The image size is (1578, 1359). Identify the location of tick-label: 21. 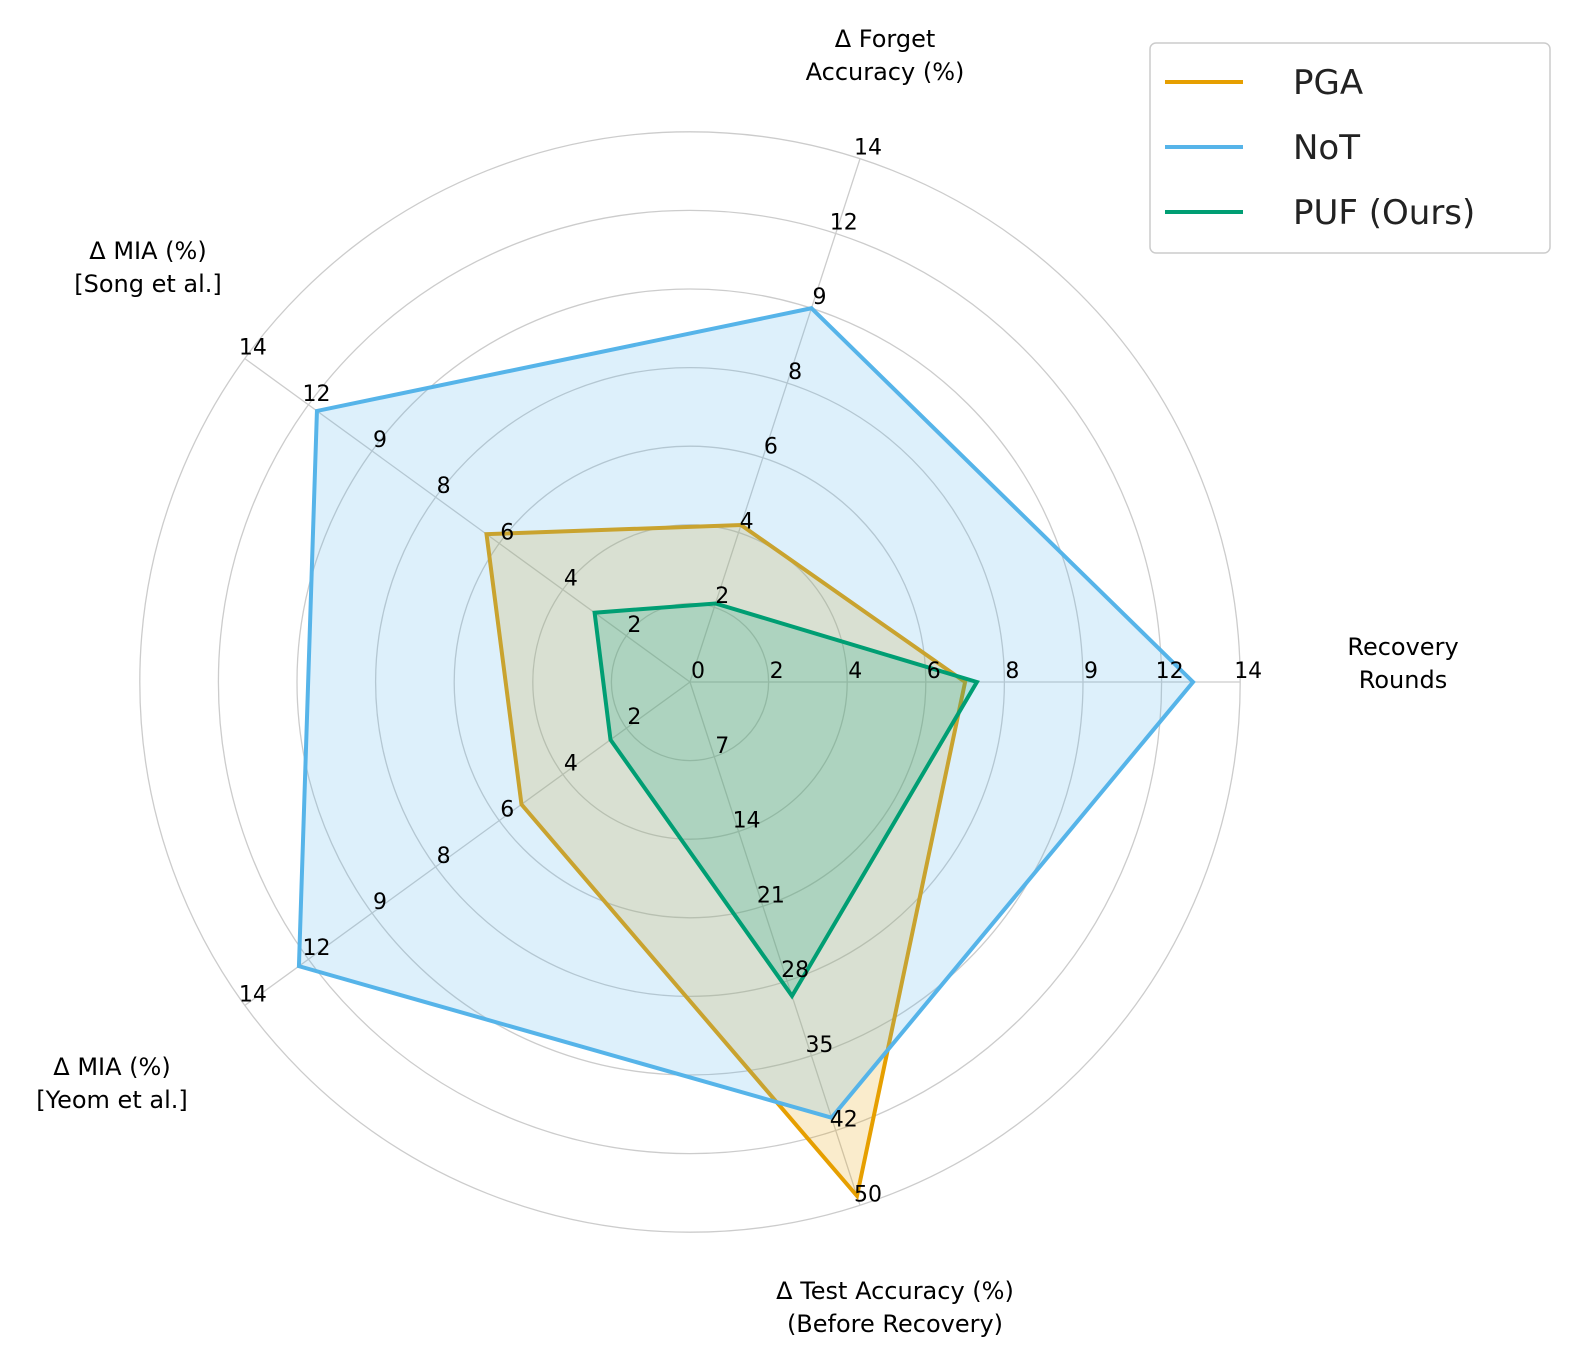
(771, 895).